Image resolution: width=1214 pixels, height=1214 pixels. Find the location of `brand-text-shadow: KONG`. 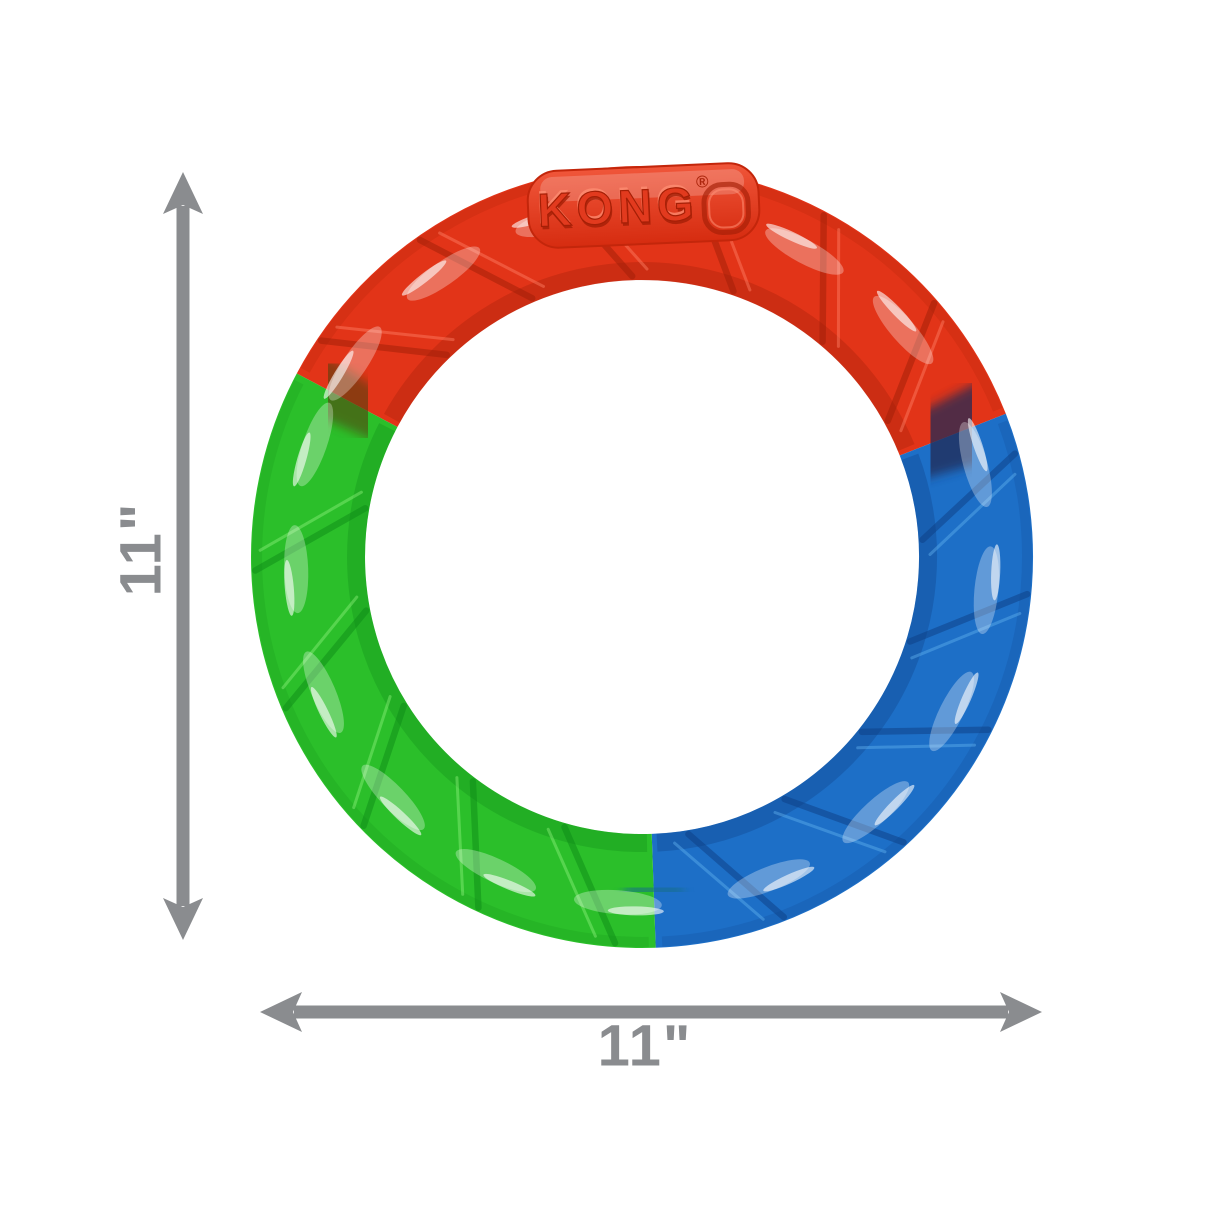

brand-text-shadow: KONG is located at coordinates (619, 210).